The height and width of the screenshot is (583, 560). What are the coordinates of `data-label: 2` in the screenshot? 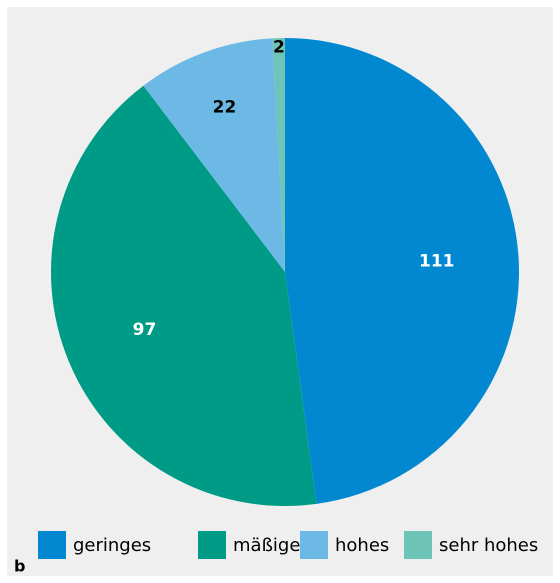 It's located at (279, 47).